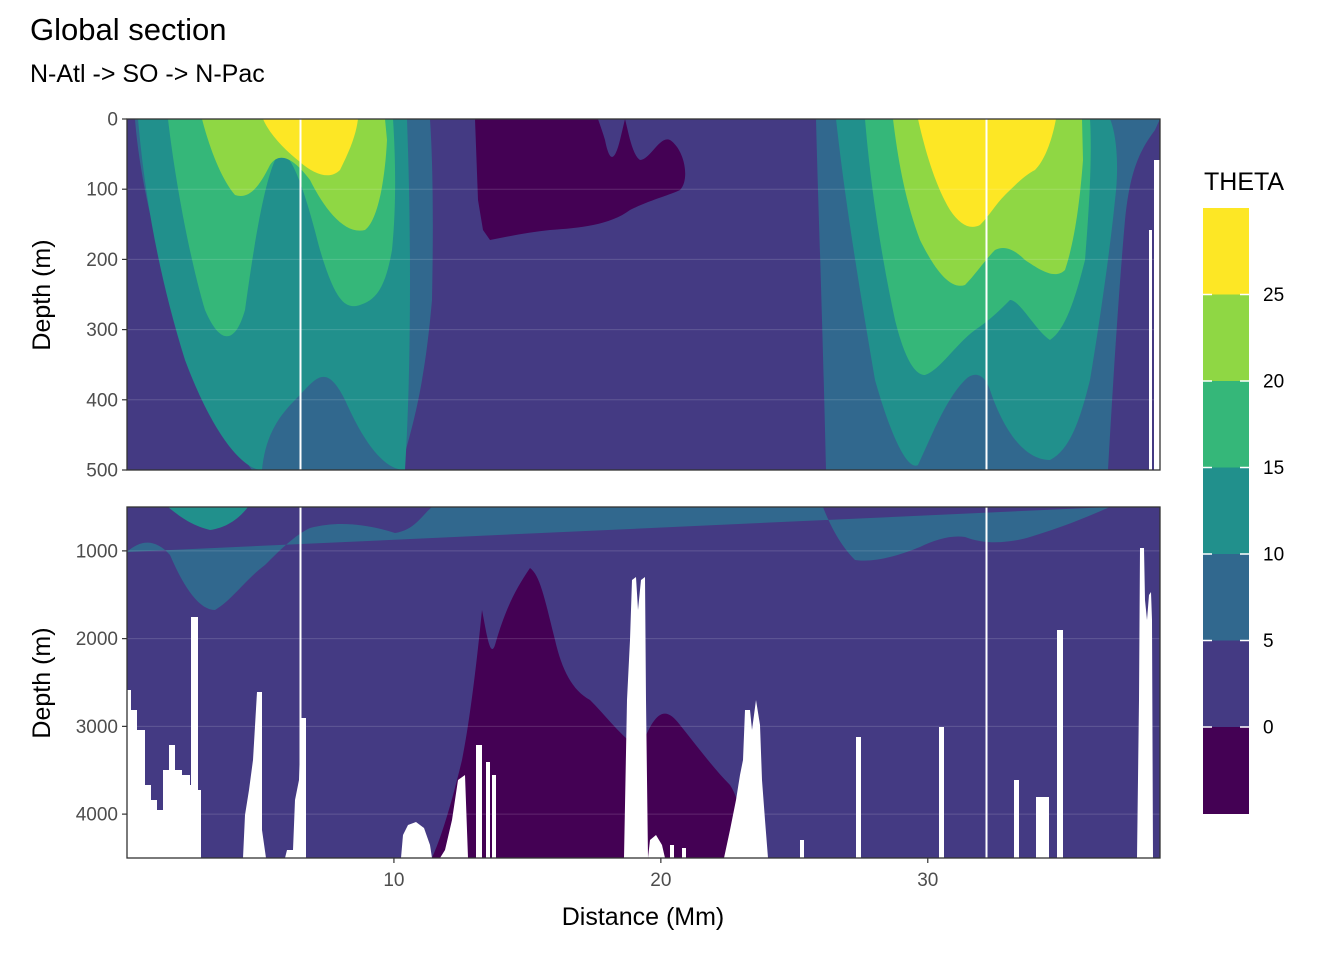 The width and height of the screenshot is (1344, 960). I want to click on lower-y-axis-title: Depth (m), so click(42, 682).